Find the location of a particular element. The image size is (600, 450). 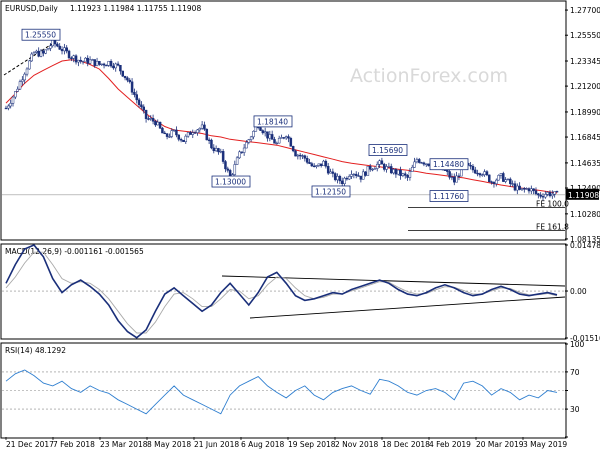

macd-tick-label: -0.015107 is located at coordinates (585, 338).